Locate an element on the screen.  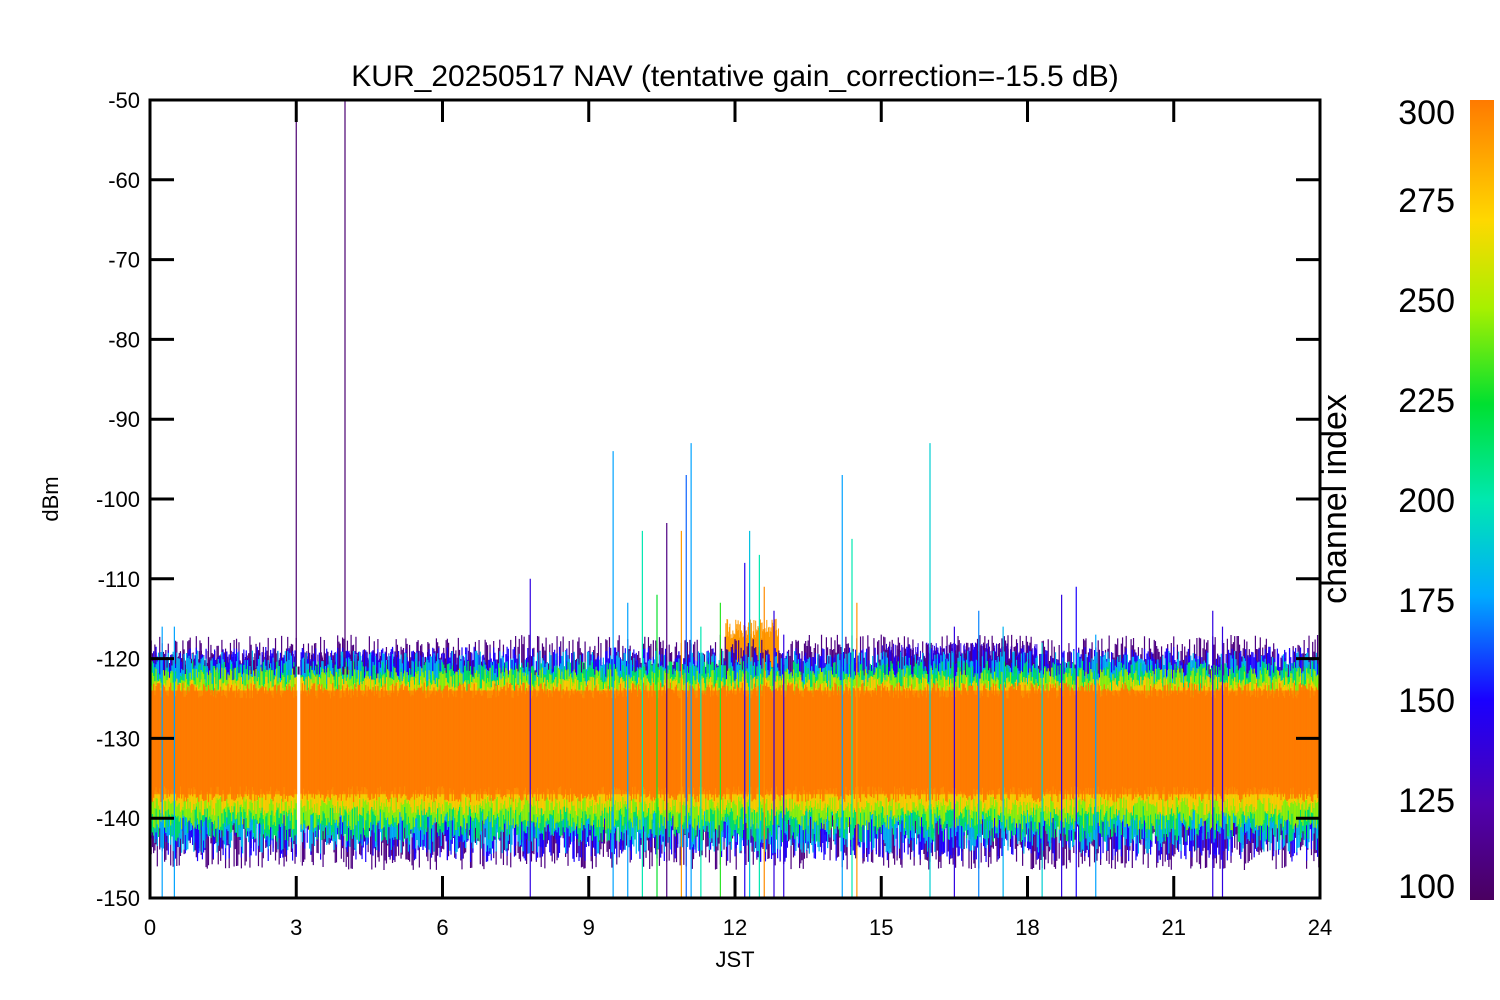
y-axis-label: dBm is located at coordinates (50, 498).